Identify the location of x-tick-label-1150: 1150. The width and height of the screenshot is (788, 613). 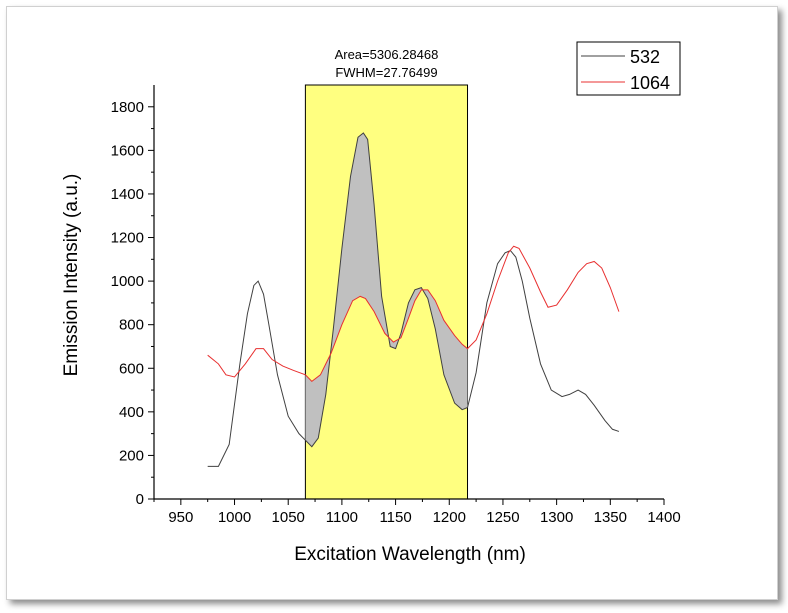
(395, 517).